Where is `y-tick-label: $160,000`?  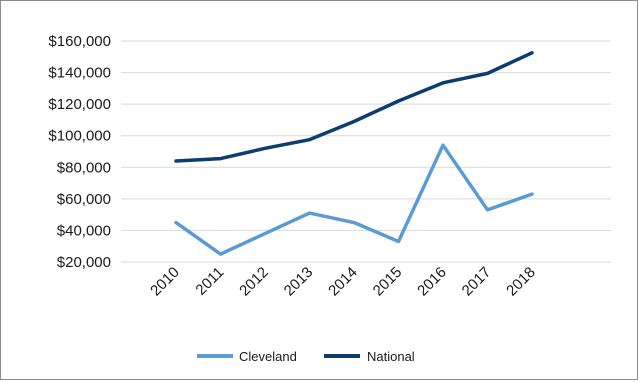
y-tick-label: $160,000 is located at coordinates (79, 41).